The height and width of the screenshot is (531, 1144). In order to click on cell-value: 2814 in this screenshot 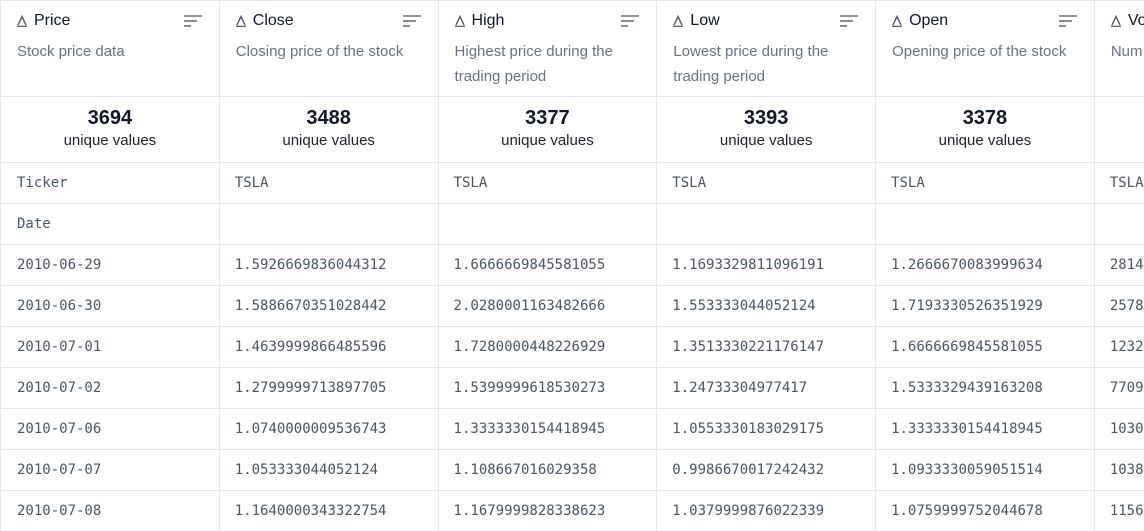, I will do `click(1126, 265)`.